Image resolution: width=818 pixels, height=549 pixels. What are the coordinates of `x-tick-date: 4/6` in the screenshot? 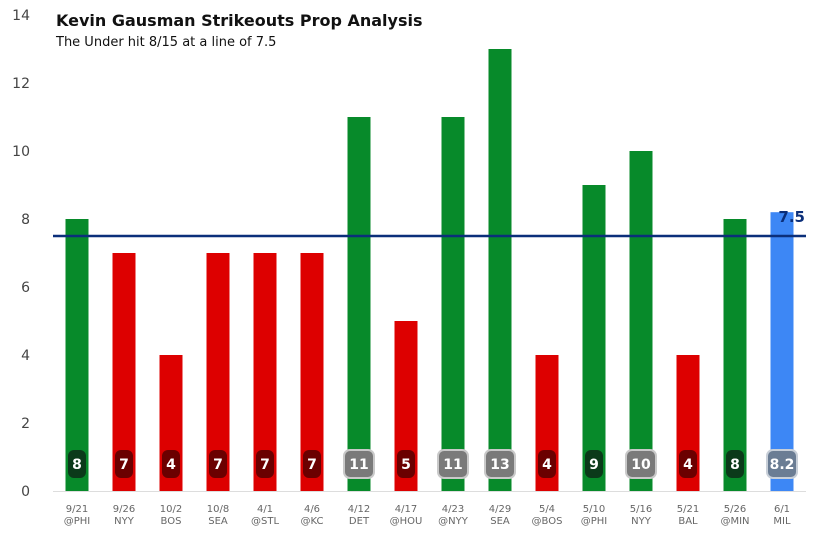 It's located at (312, 509).